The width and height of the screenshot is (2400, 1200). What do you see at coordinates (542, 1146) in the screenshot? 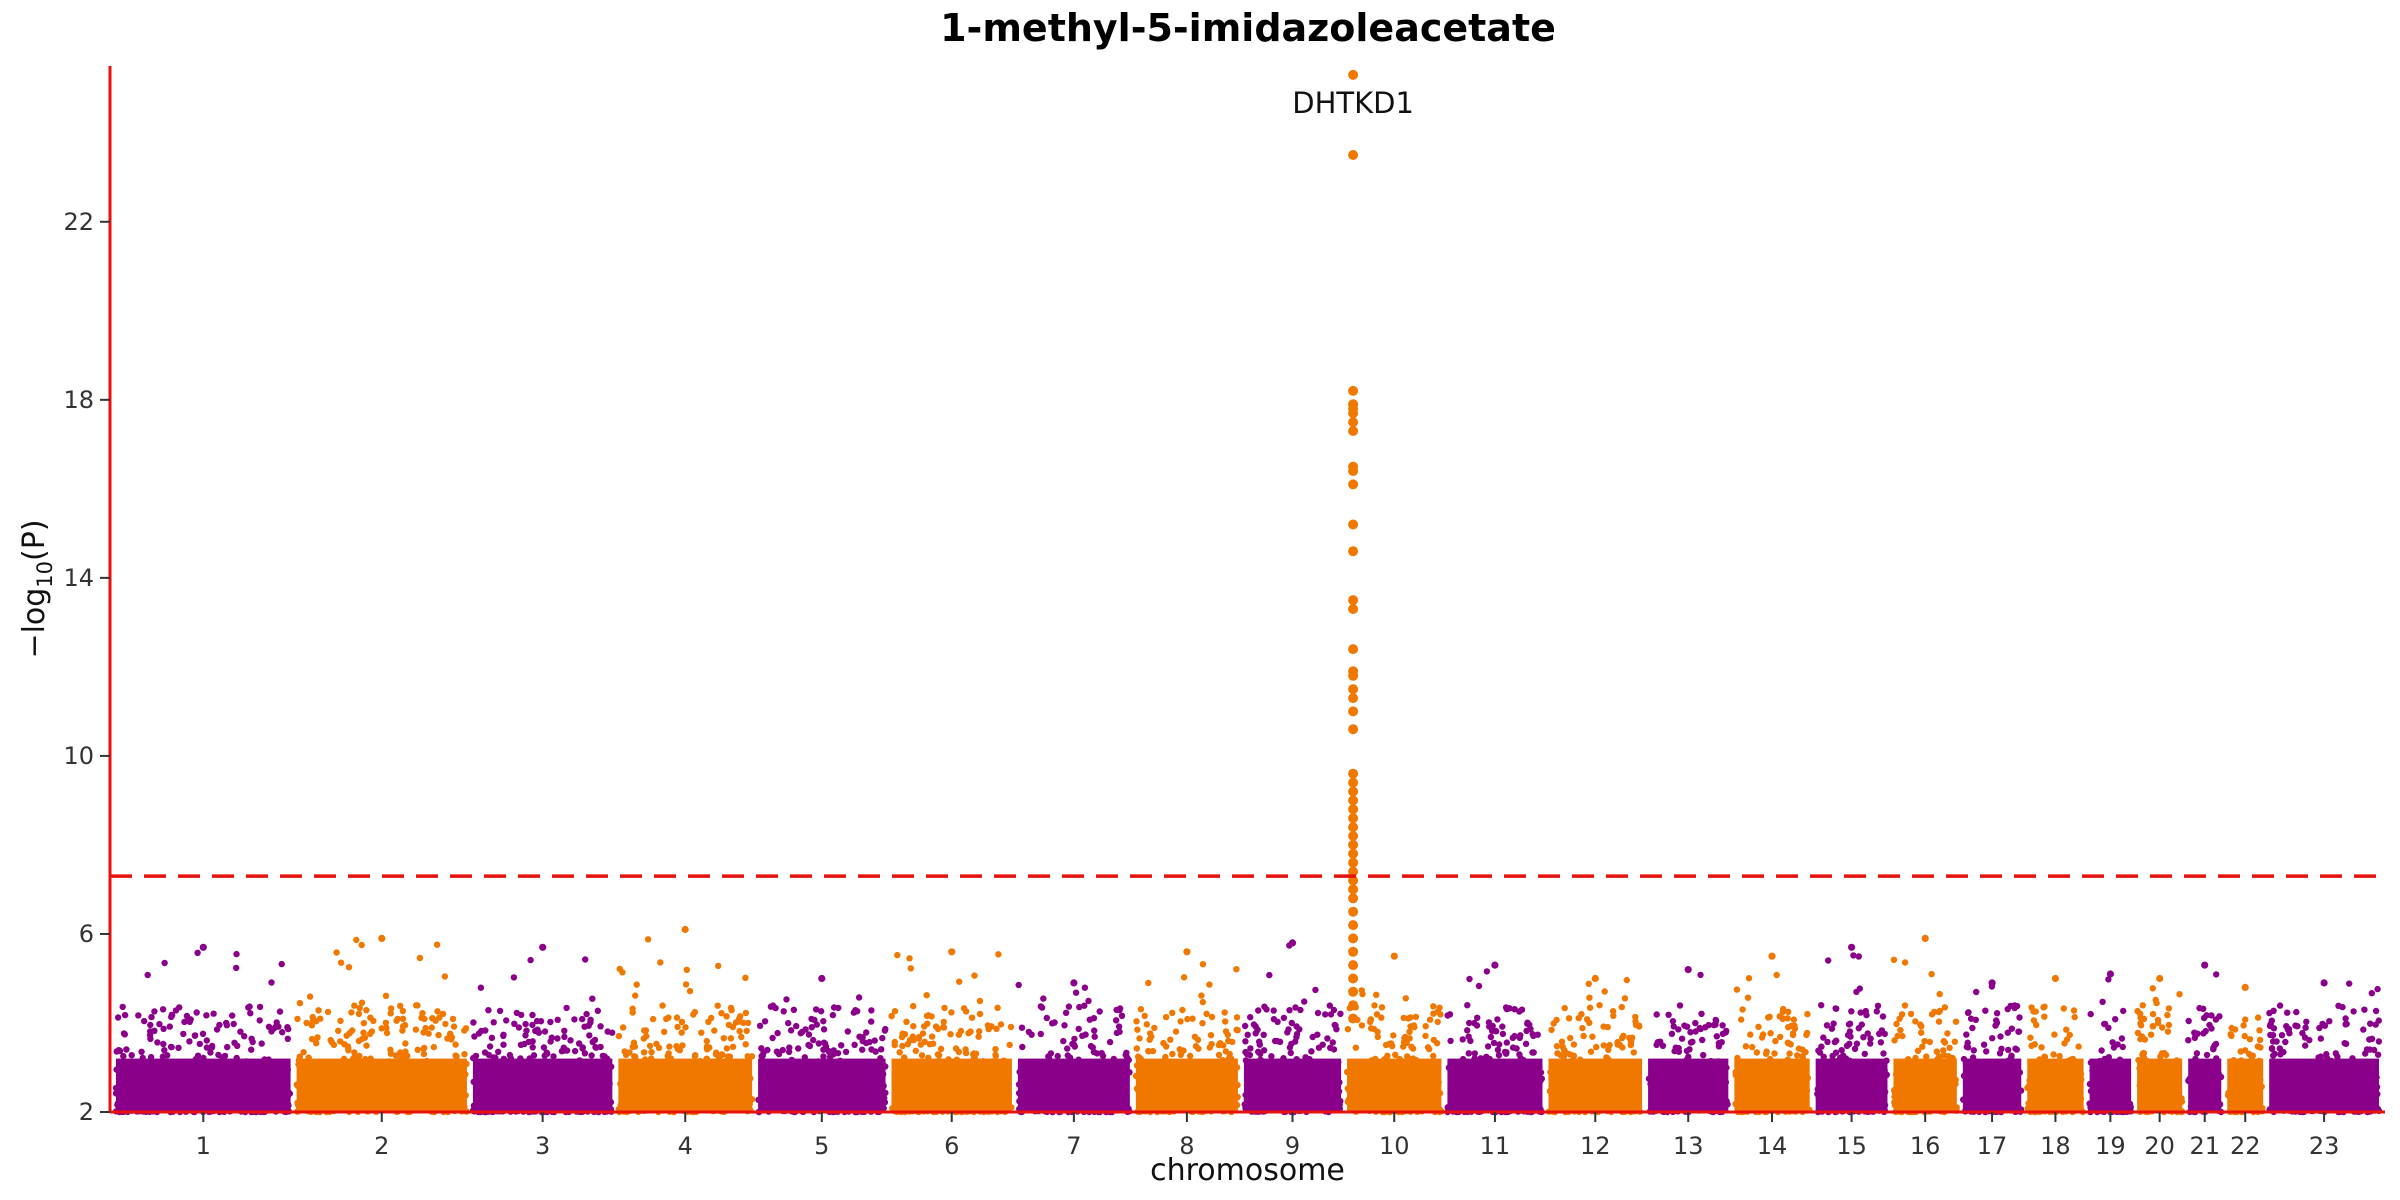
I see `x-tick-label: 3` at bounding box center [542, 1146].